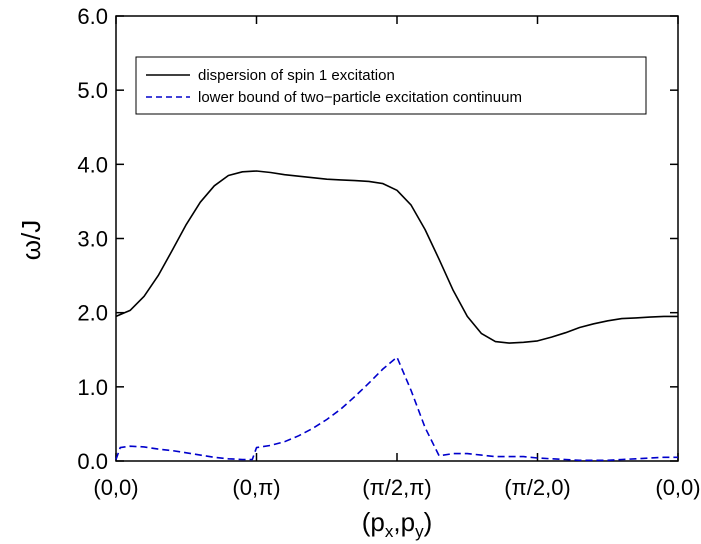 This screenshot has height=544, width=701. I want to click on y-tick-label: 1.0, so click(92, 387).